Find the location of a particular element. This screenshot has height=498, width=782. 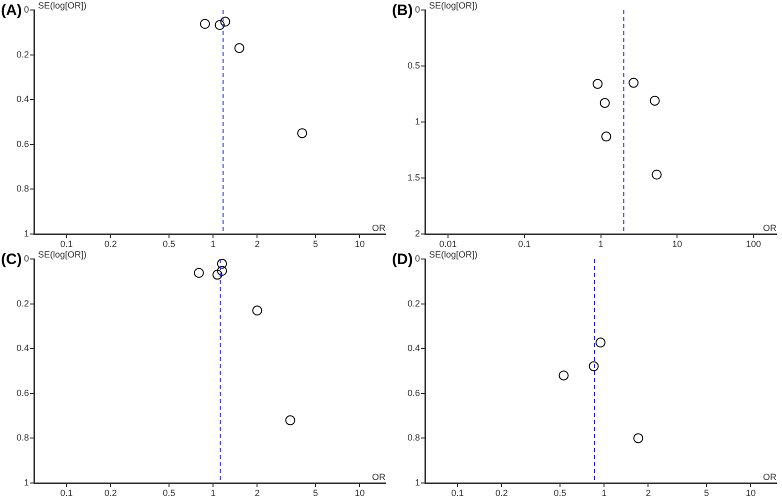

chart-title: (C) is located at coordinates (11, 259).